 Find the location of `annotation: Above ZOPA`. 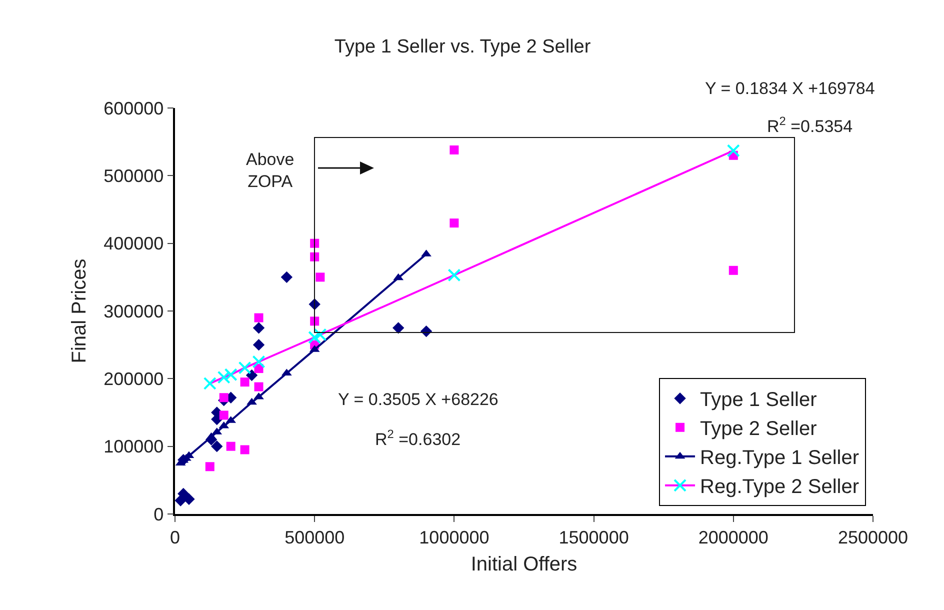

annotation: Above ZOPA is located at coordinates (270, 171).